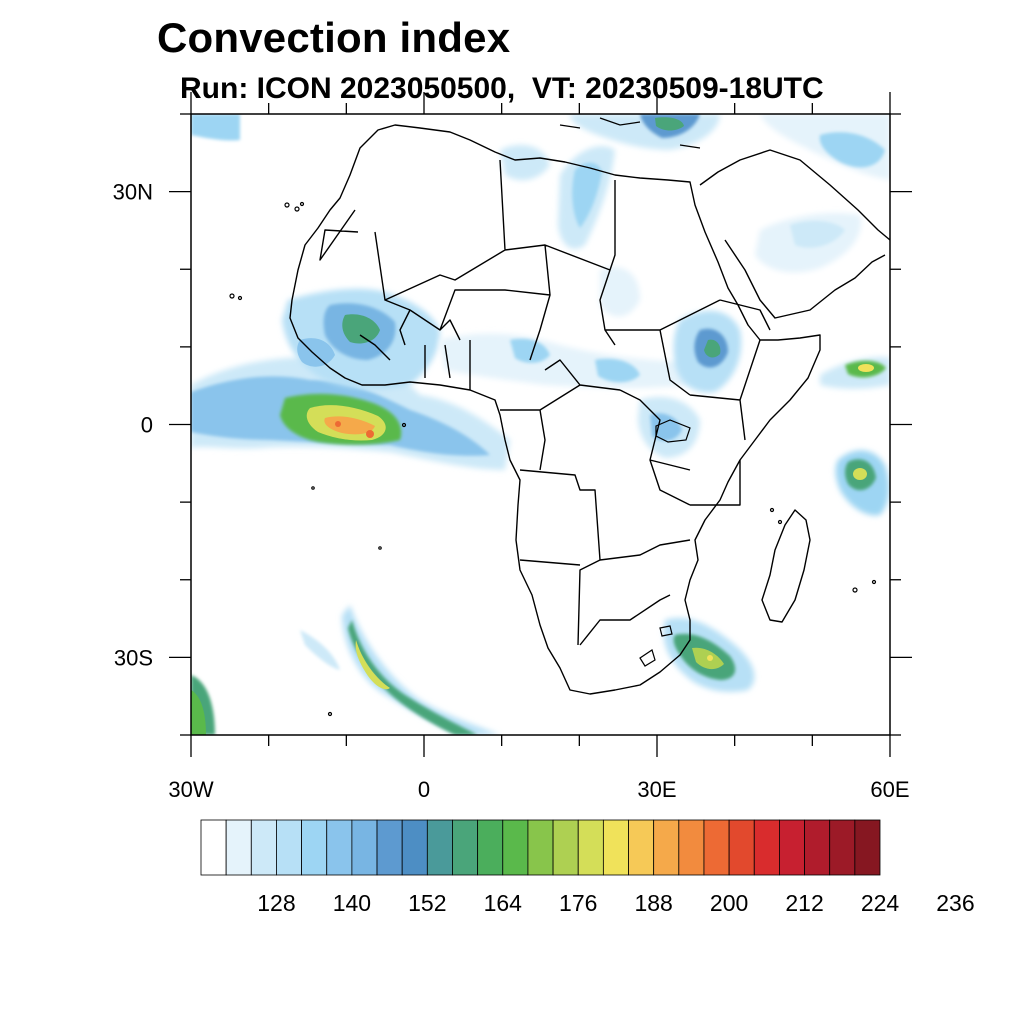  Describe the element at coordinates (502, 88) in the screenshot. I see `chart-subtitle: Run: ICON 2023050500, VT: 20230509-18UTC` at that location.